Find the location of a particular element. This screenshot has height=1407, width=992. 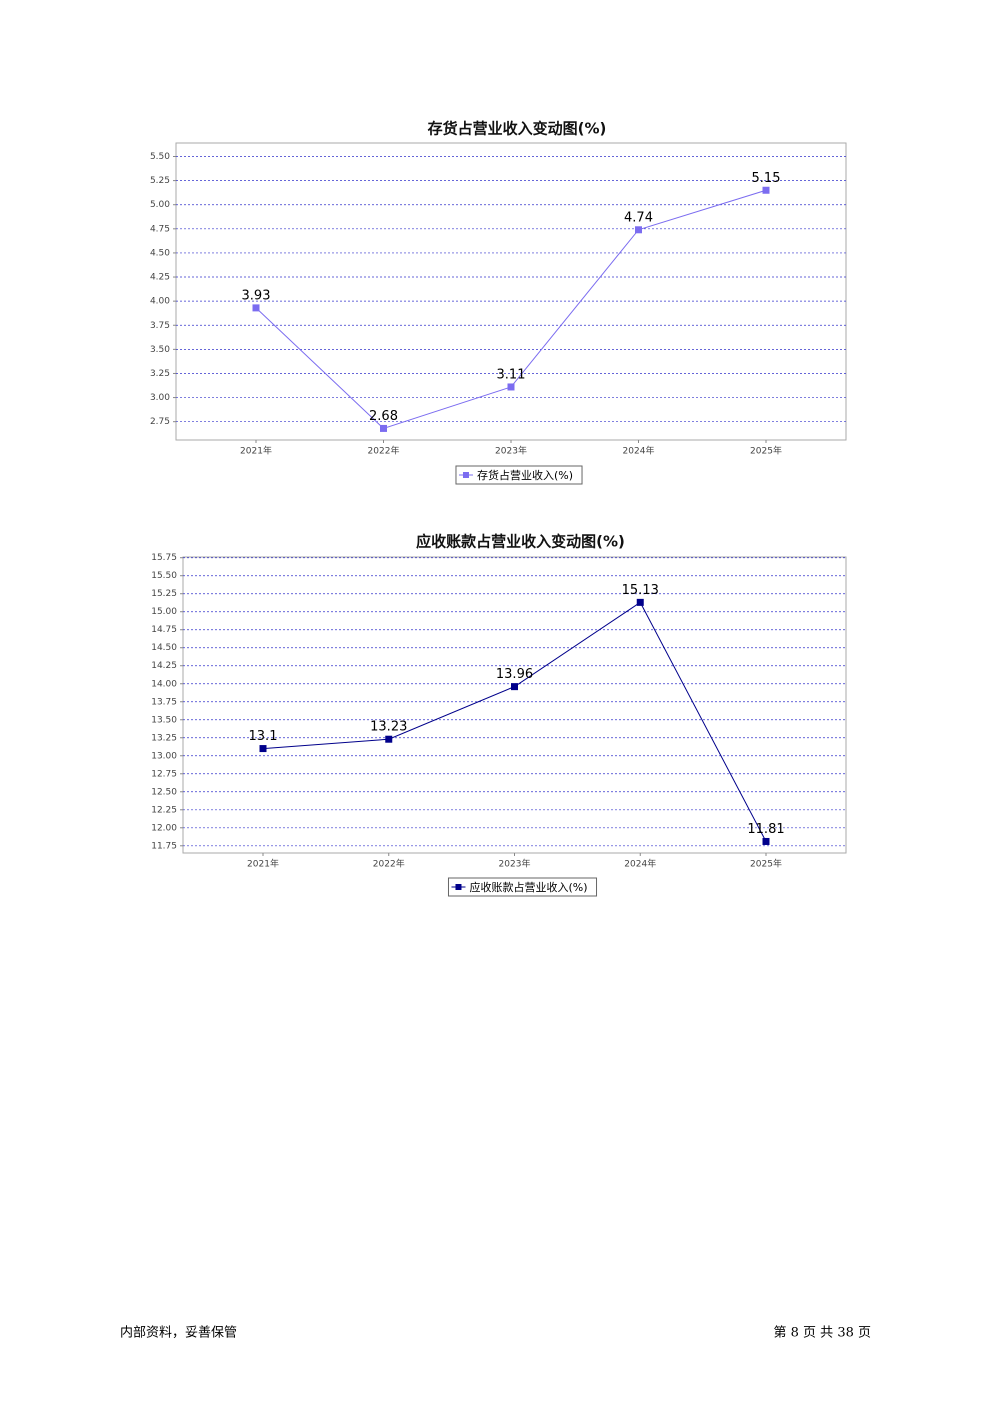

chart-title: 存货占营业收入变动图(%) is located at coordinates (517, 129).